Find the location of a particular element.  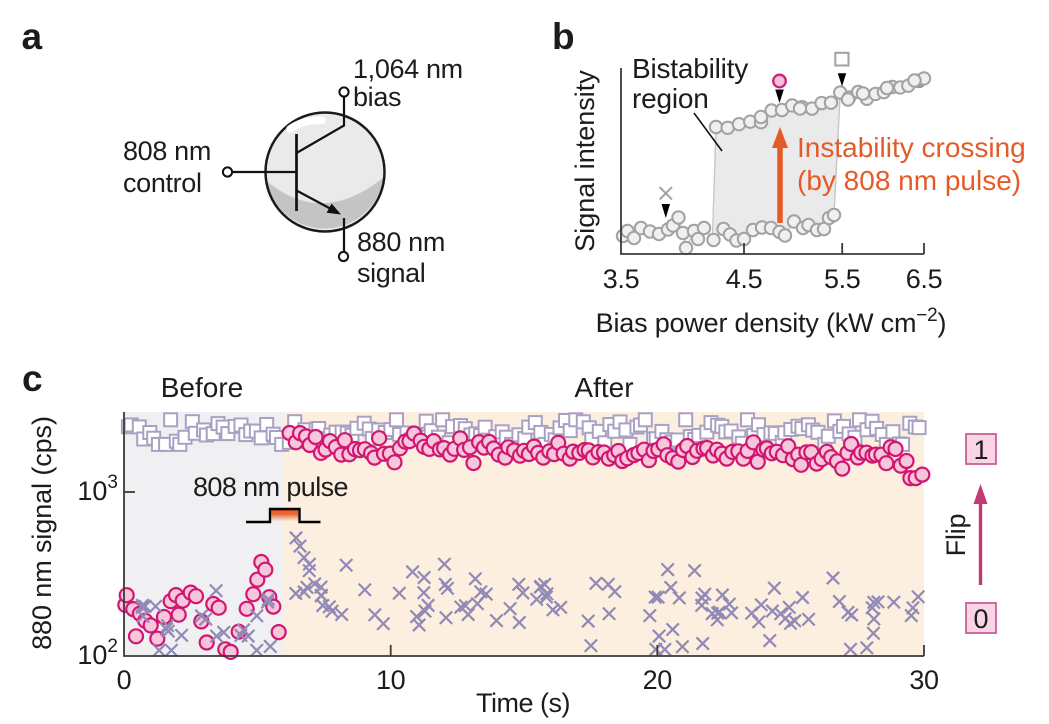

svg-text: control is located at coordinates (162, 183).